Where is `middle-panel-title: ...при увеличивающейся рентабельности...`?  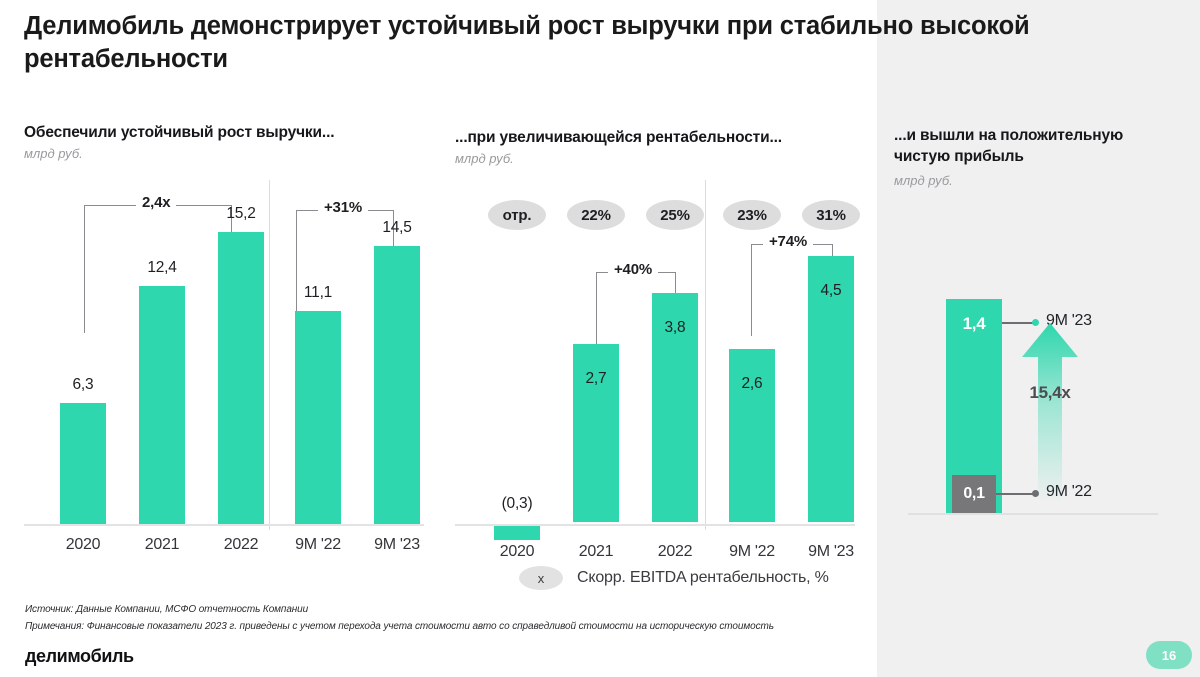
middle-panel-title: ...при увеличивающейся рентабельности... is located at coordinates (618, 137).